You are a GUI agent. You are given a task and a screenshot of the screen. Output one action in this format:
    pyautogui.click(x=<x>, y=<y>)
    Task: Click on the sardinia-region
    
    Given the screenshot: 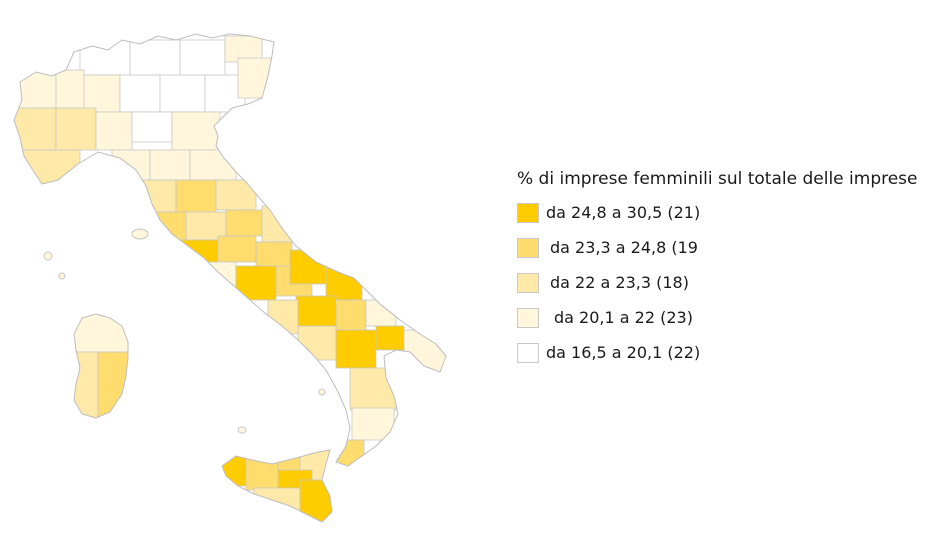 What is the action you would take?
    pyautogui.click(x=101, y=366)
    